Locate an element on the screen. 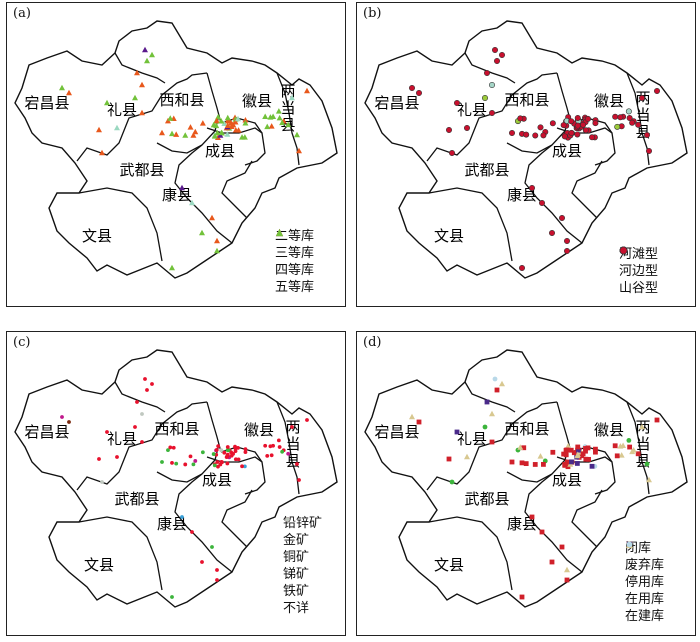 The image size is (700, 642). county-name: 文县 is located at coordinates (449, 565).